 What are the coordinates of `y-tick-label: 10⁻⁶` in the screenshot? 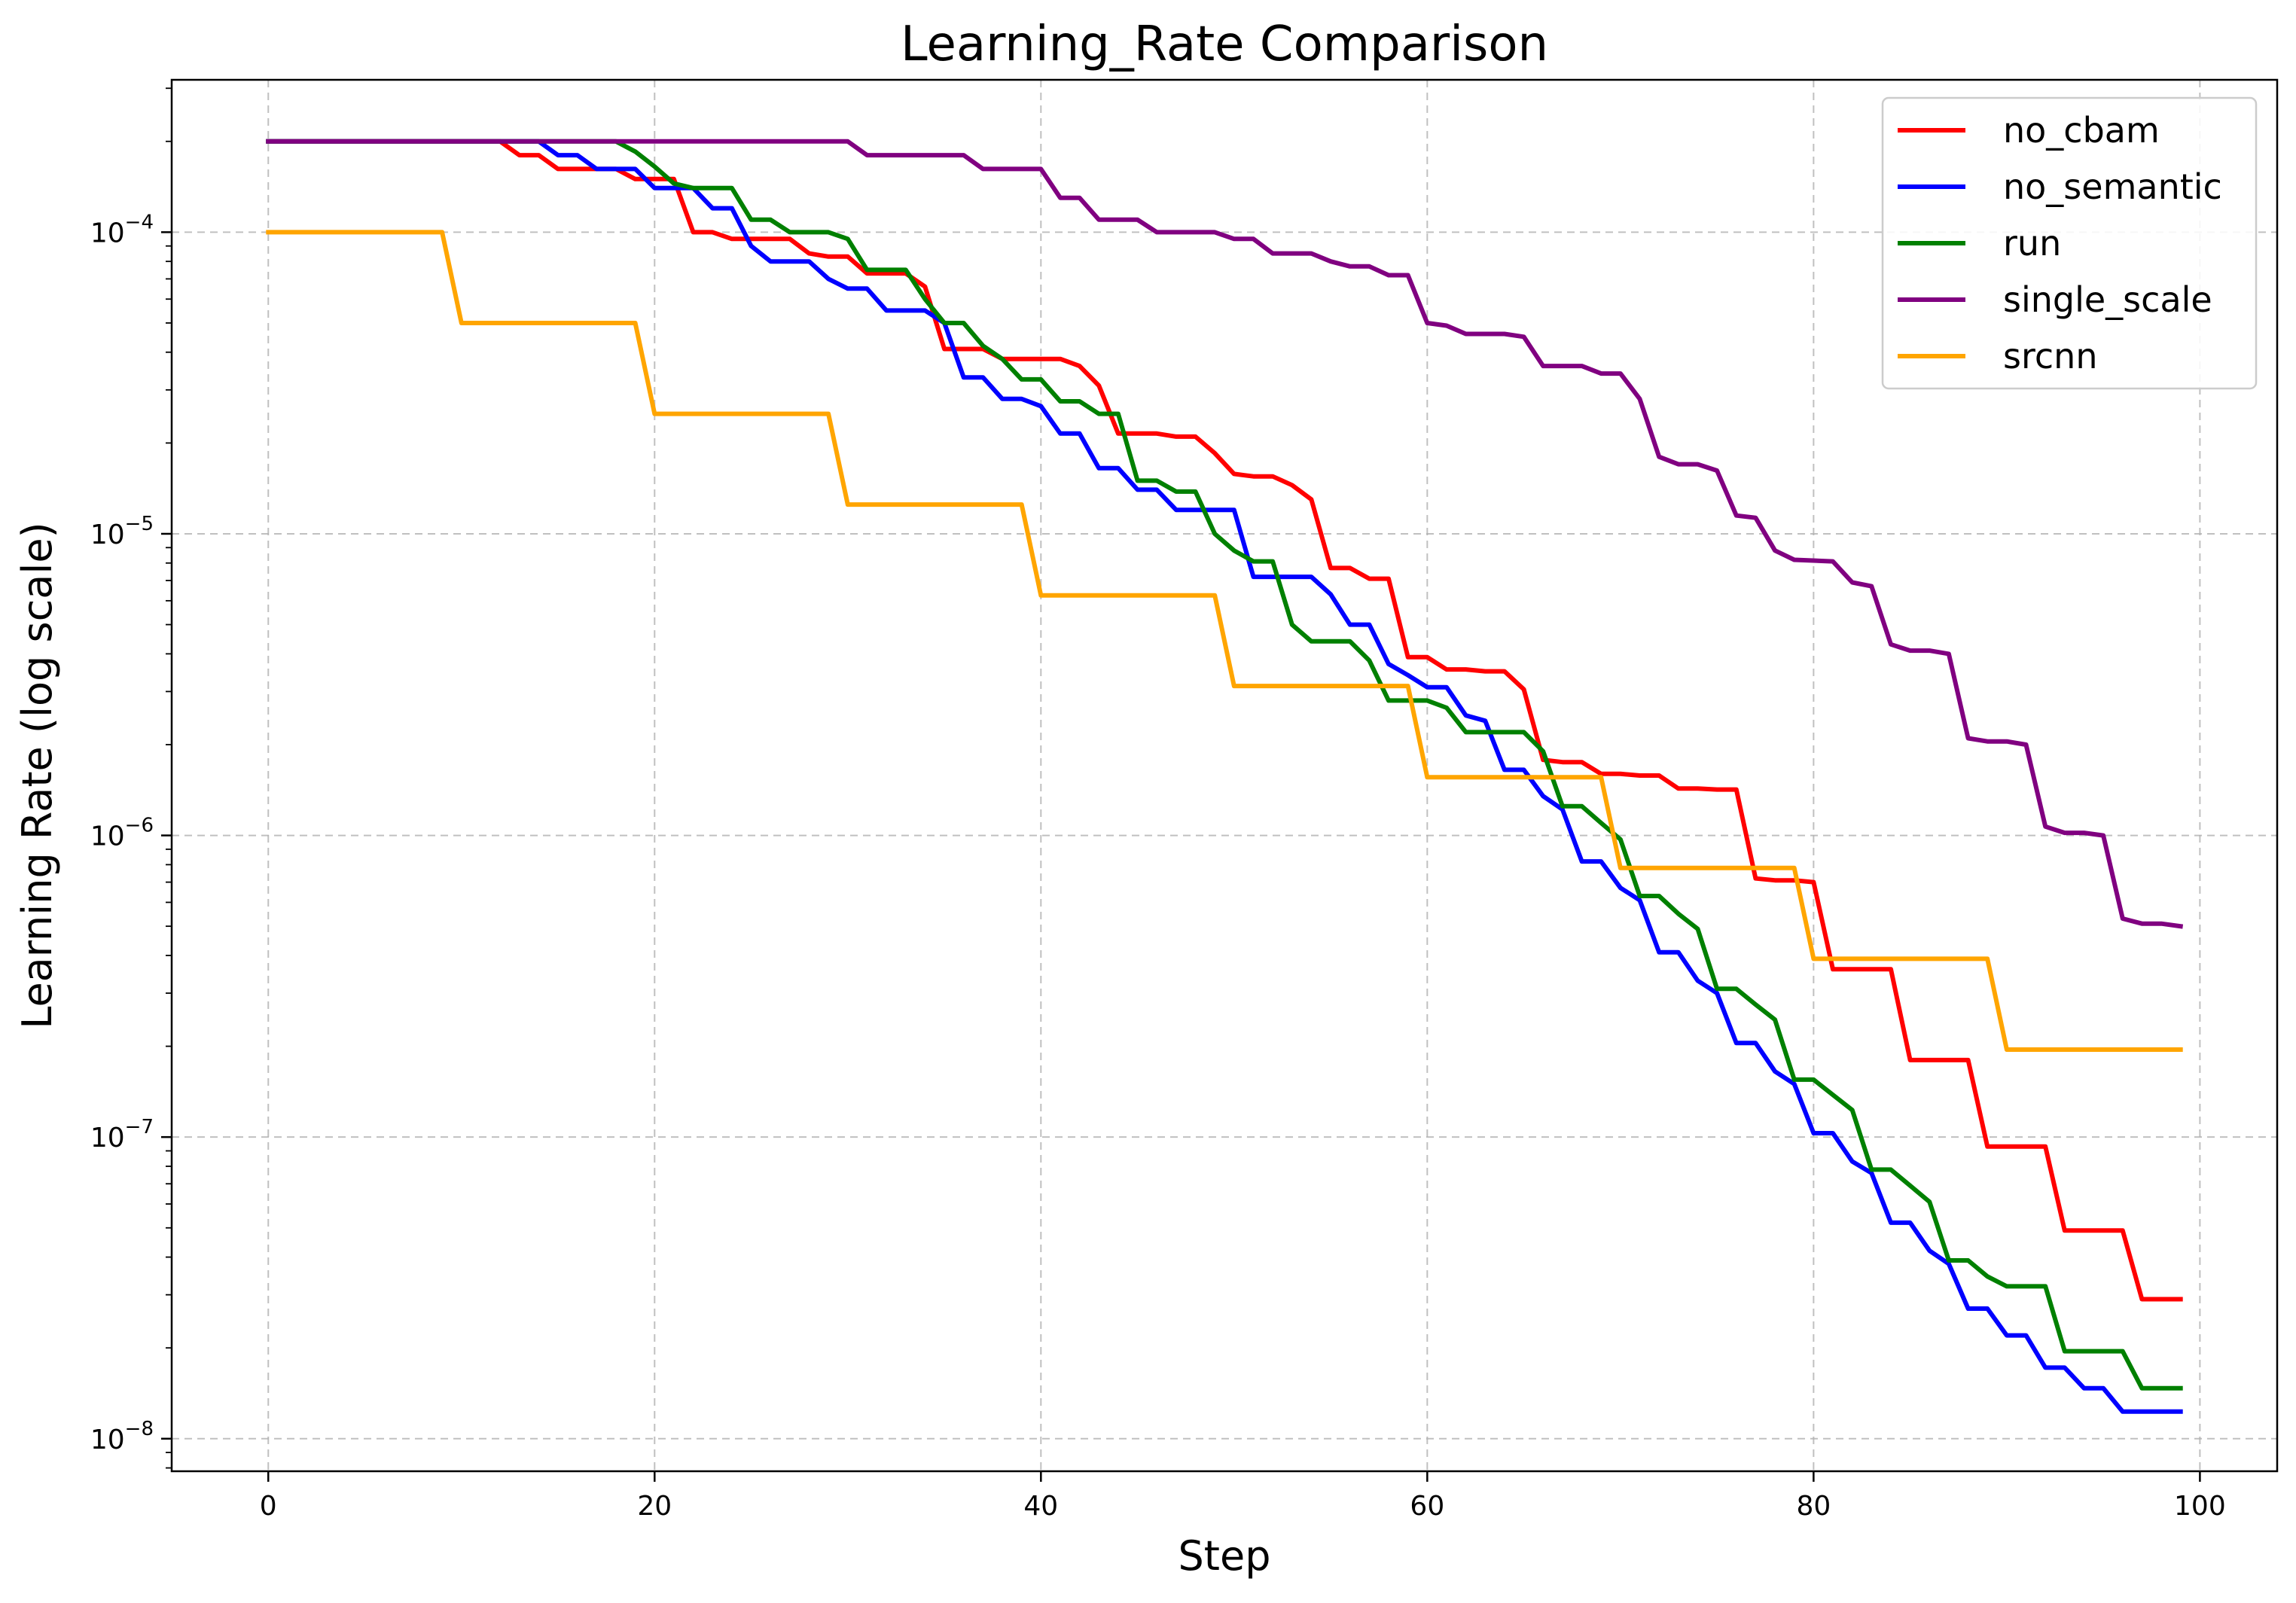 It's located at (122, 833).